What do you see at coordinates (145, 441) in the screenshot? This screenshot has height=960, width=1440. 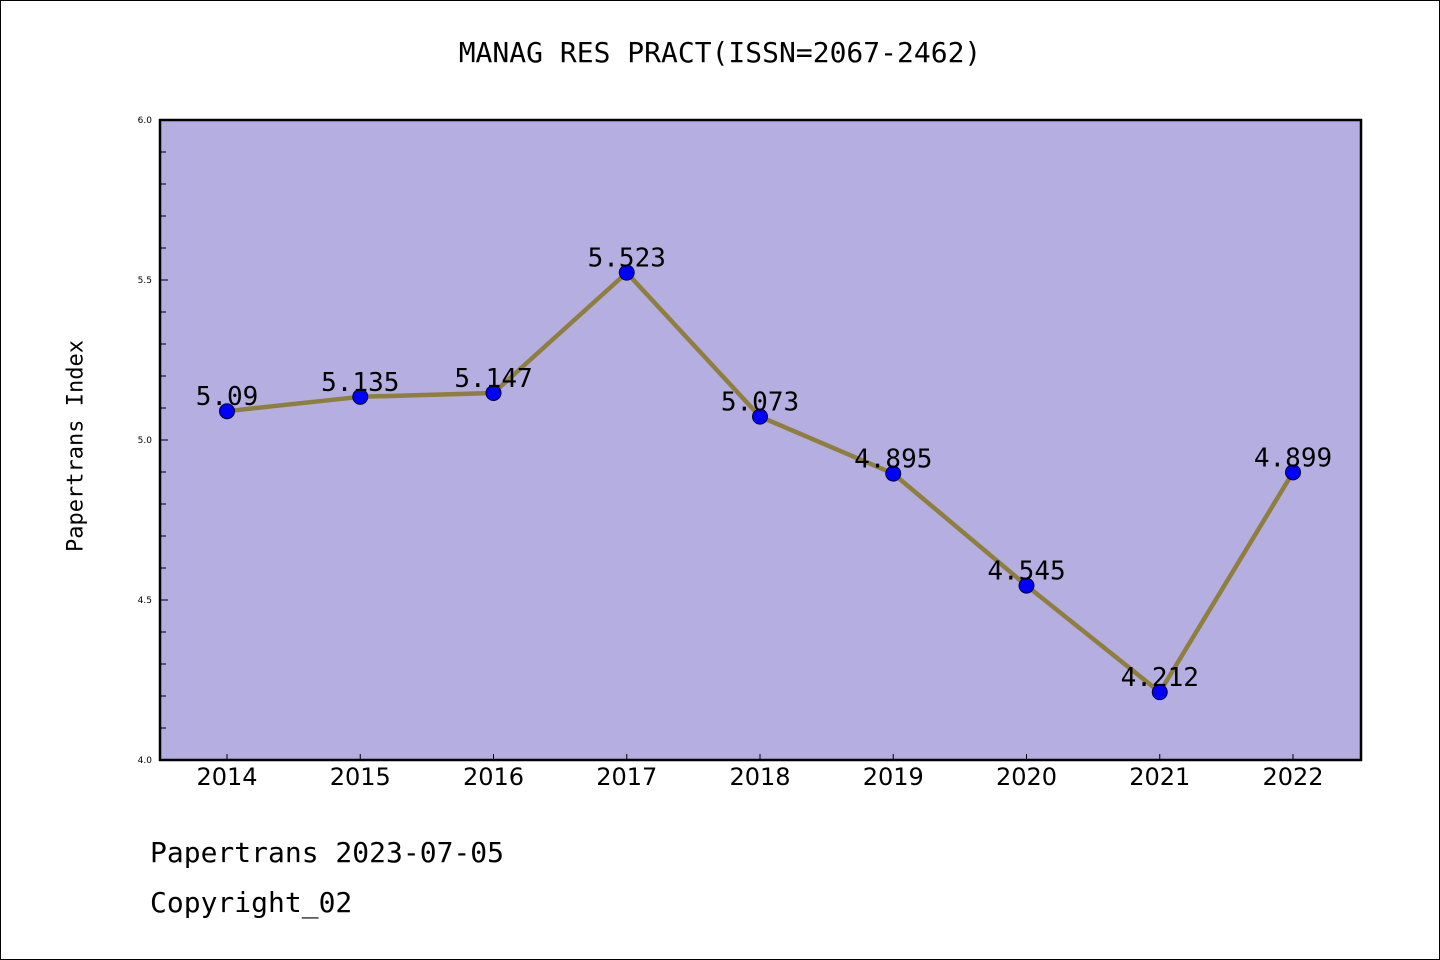 I see `y-tick-label: 5.0` at bounding box center [145, 441].